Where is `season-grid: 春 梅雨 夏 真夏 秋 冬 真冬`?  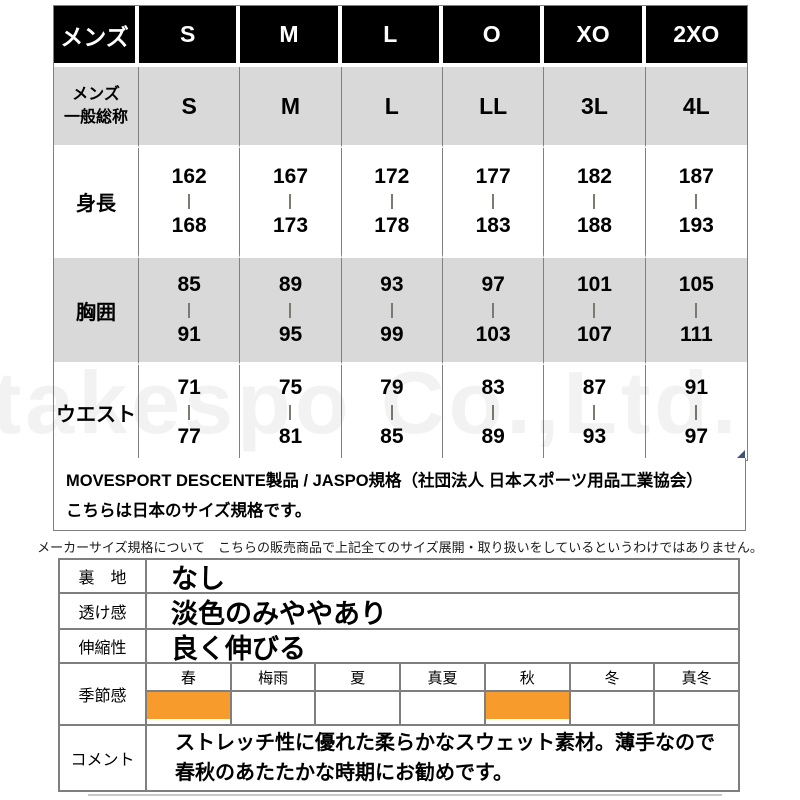
season-grid: 春 梅雨 夏 真夏 秋 冬 真冬 is located at coordinates (442, 694).